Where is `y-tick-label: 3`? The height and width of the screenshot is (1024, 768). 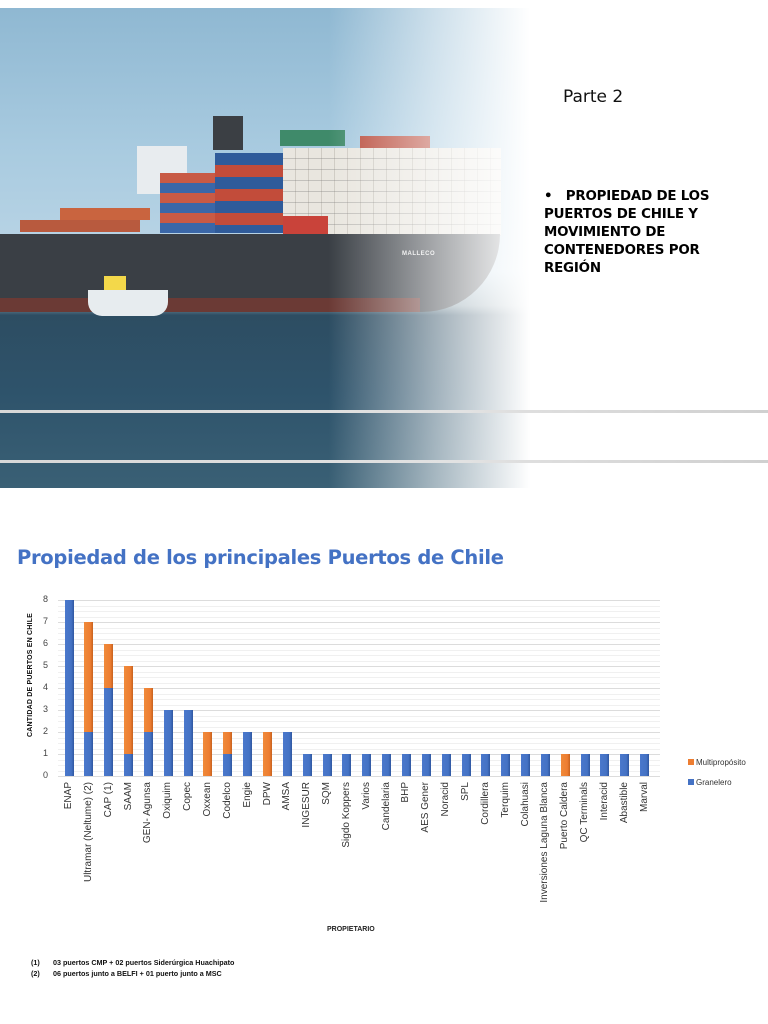
y-tick-label: 3 is located at coordinates (45, 709).